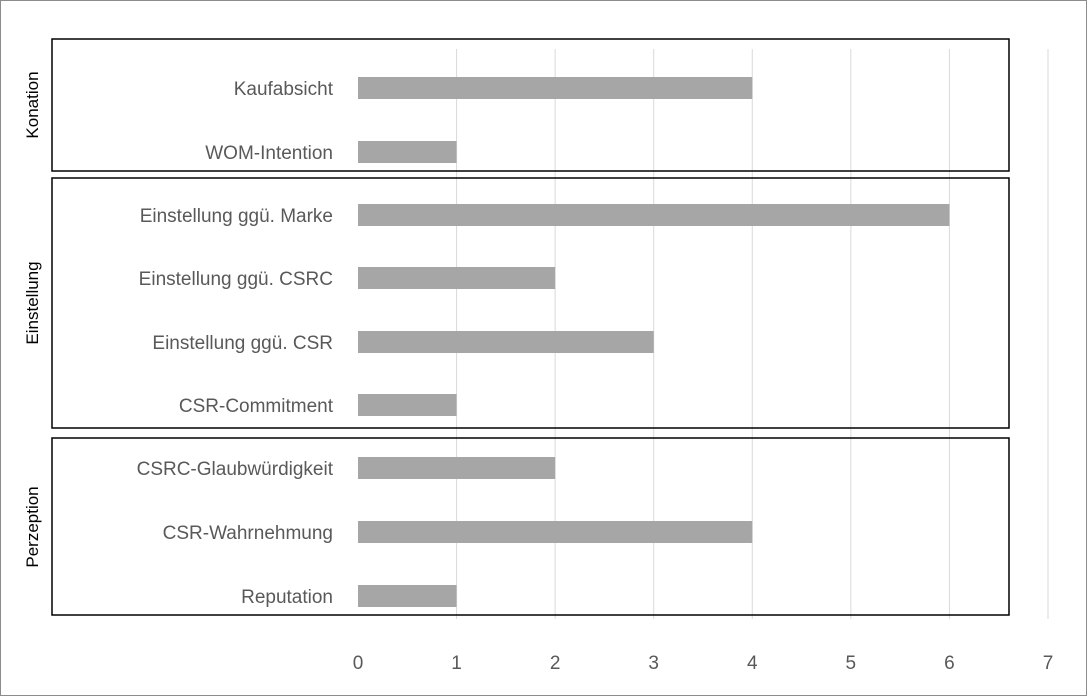  I want to click on group-label: Einstellung, so click(32, 302).